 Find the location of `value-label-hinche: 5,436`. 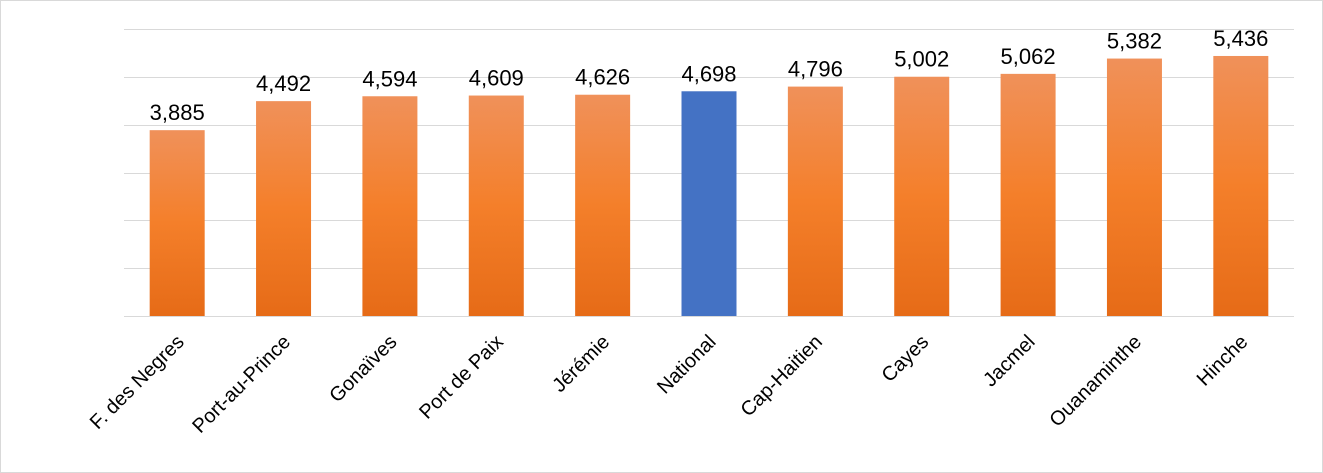

value-label-hinche: 5,436 is located at coordinates (1240, 38).